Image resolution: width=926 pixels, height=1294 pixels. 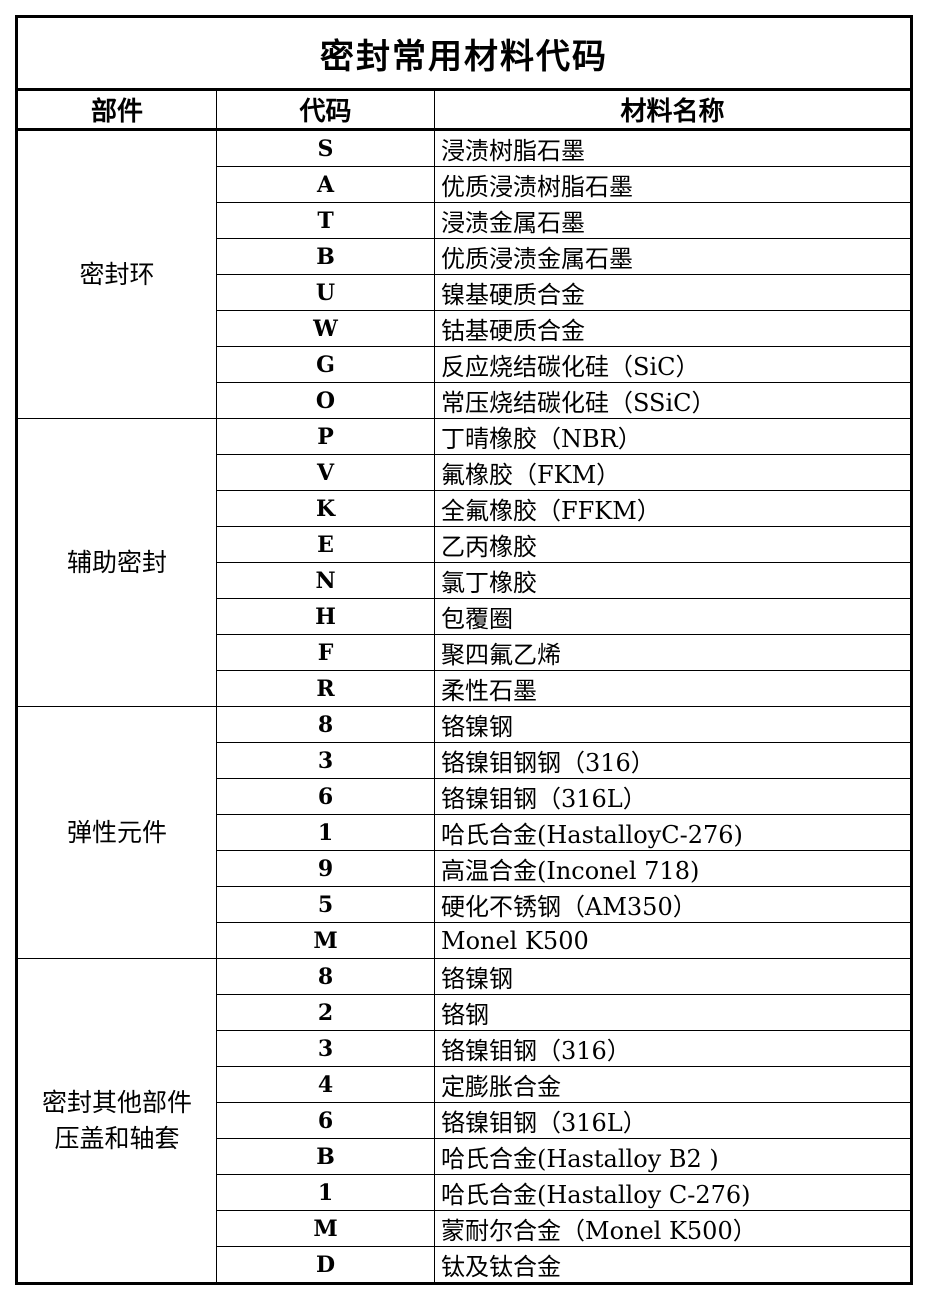 I want to click on material-row: R 柔性石墨, so click(x=464, y=688).